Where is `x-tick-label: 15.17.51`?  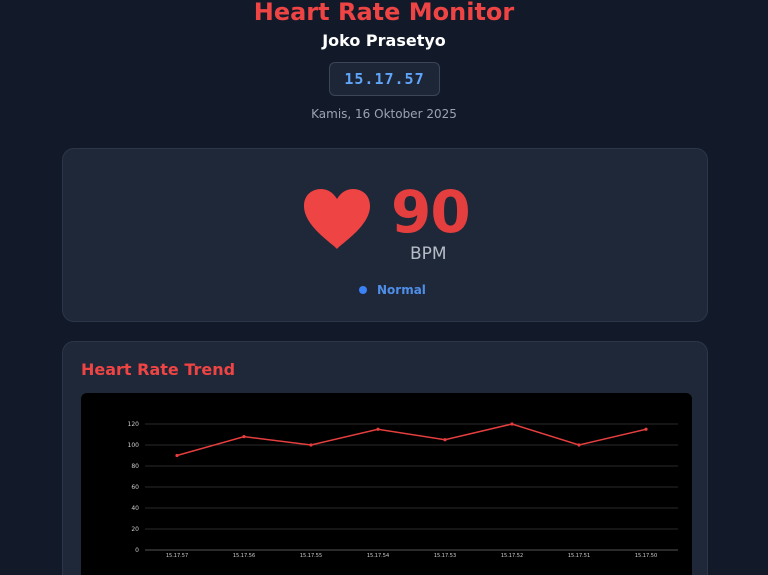 x-tick-label: 15.17.51 is located at coordinates (579, 556).